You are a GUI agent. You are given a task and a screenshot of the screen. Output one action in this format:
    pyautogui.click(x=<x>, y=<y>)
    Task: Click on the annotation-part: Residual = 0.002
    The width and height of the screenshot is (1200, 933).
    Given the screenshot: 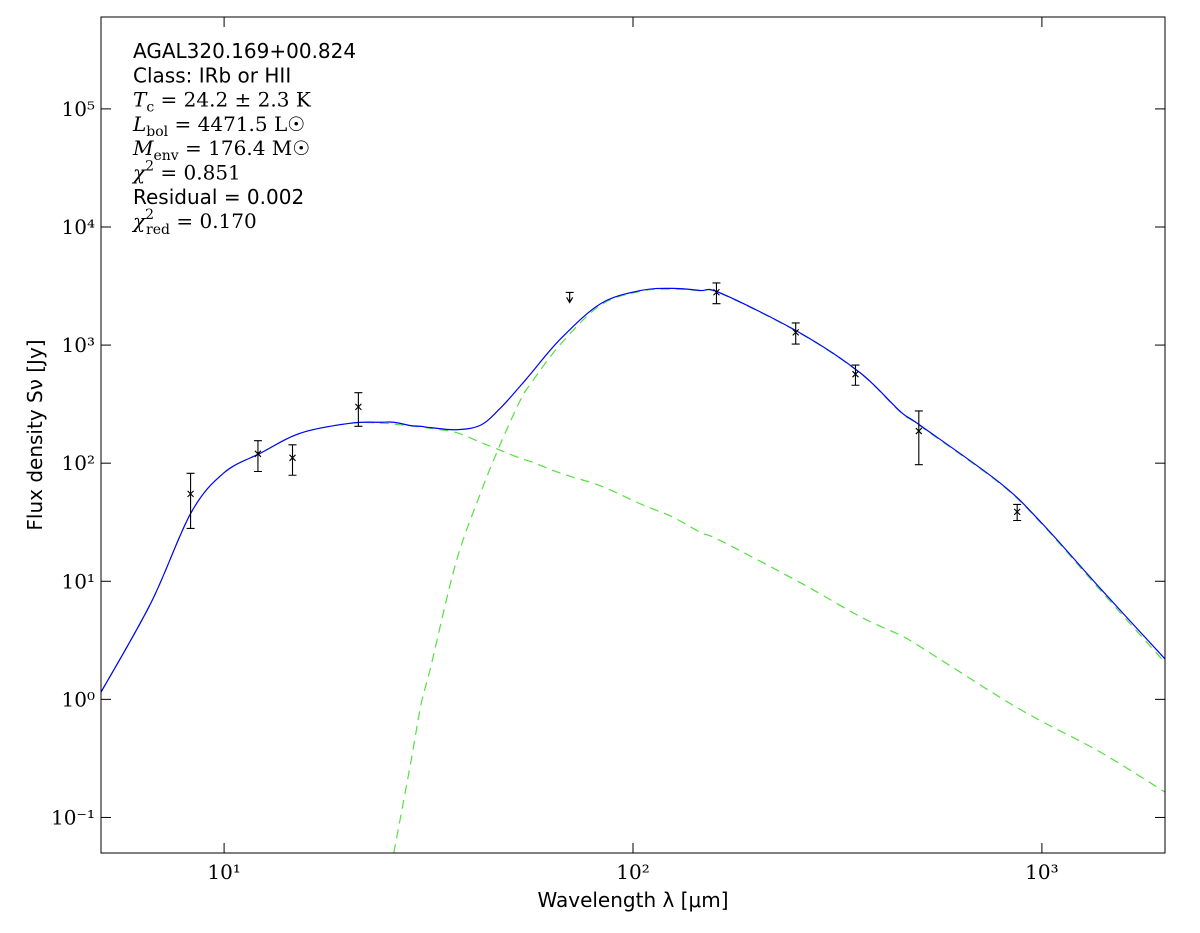 What is the action you would take?
    pyautogui.click(x=218, y=197)
    